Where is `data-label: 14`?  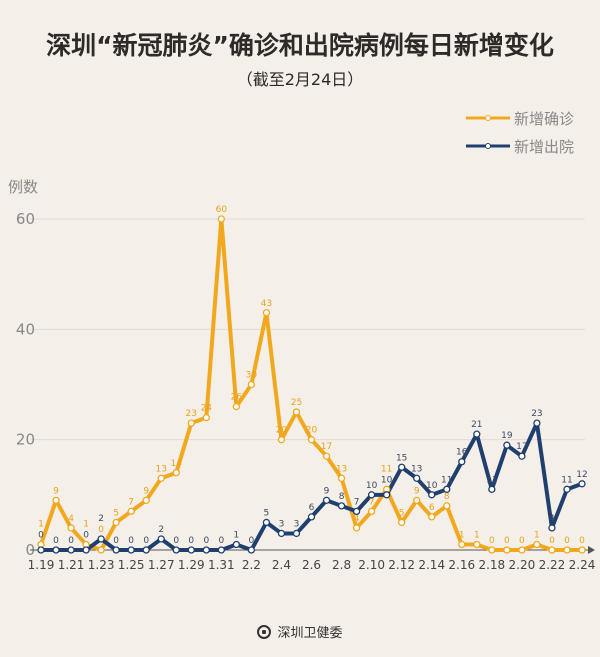
data-label: 14 is located at coordinates (177, 464).